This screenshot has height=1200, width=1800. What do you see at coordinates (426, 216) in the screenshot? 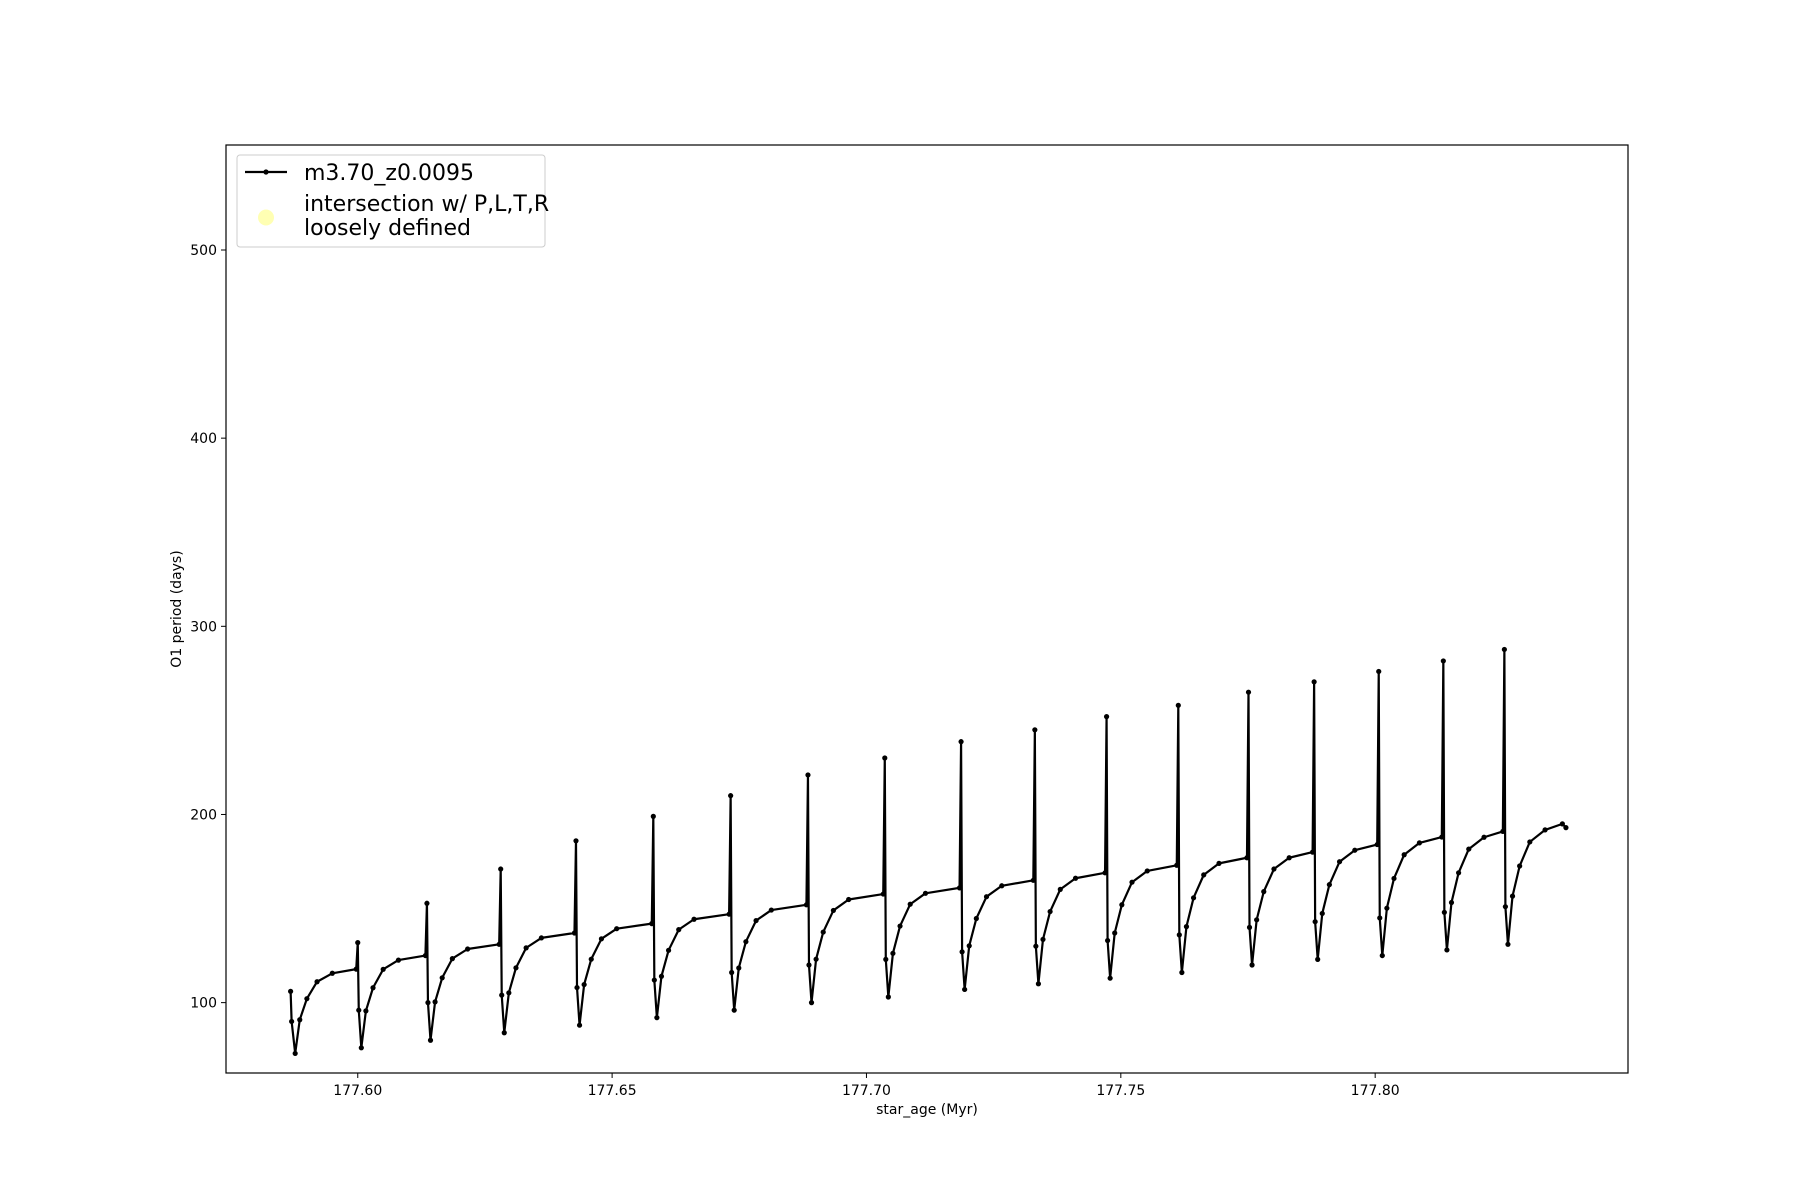
I see `legend-label: intersection w/ P,L,T,R loosely defined` at bounding box center [426, 216].